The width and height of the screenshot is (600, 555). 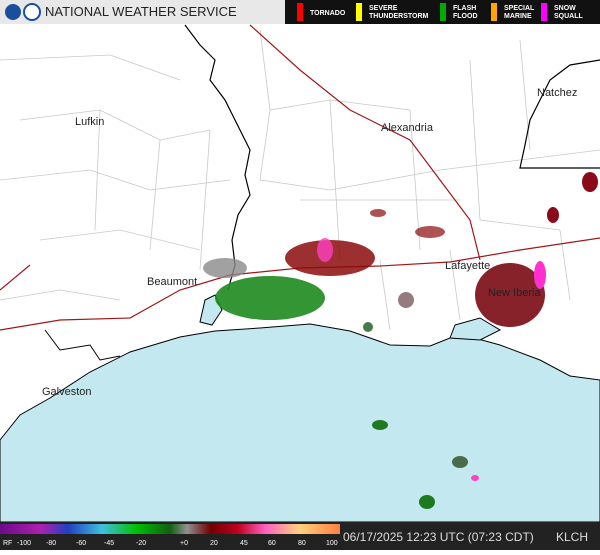 I want to click on scale-label: 80, so click(x=302, y=543).